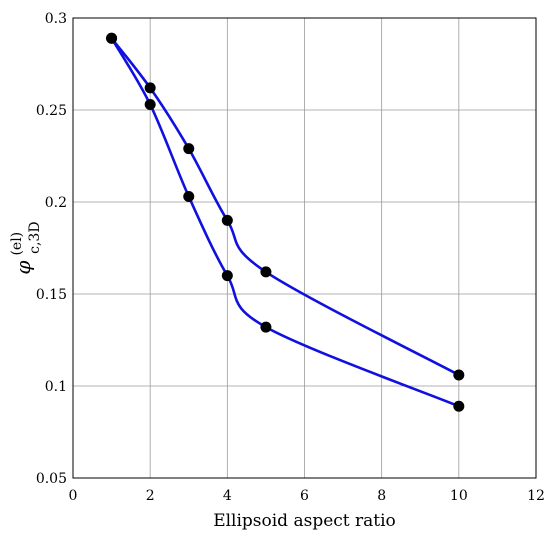  I want to click on y-tick-label: 0.15, so click(51, 295).